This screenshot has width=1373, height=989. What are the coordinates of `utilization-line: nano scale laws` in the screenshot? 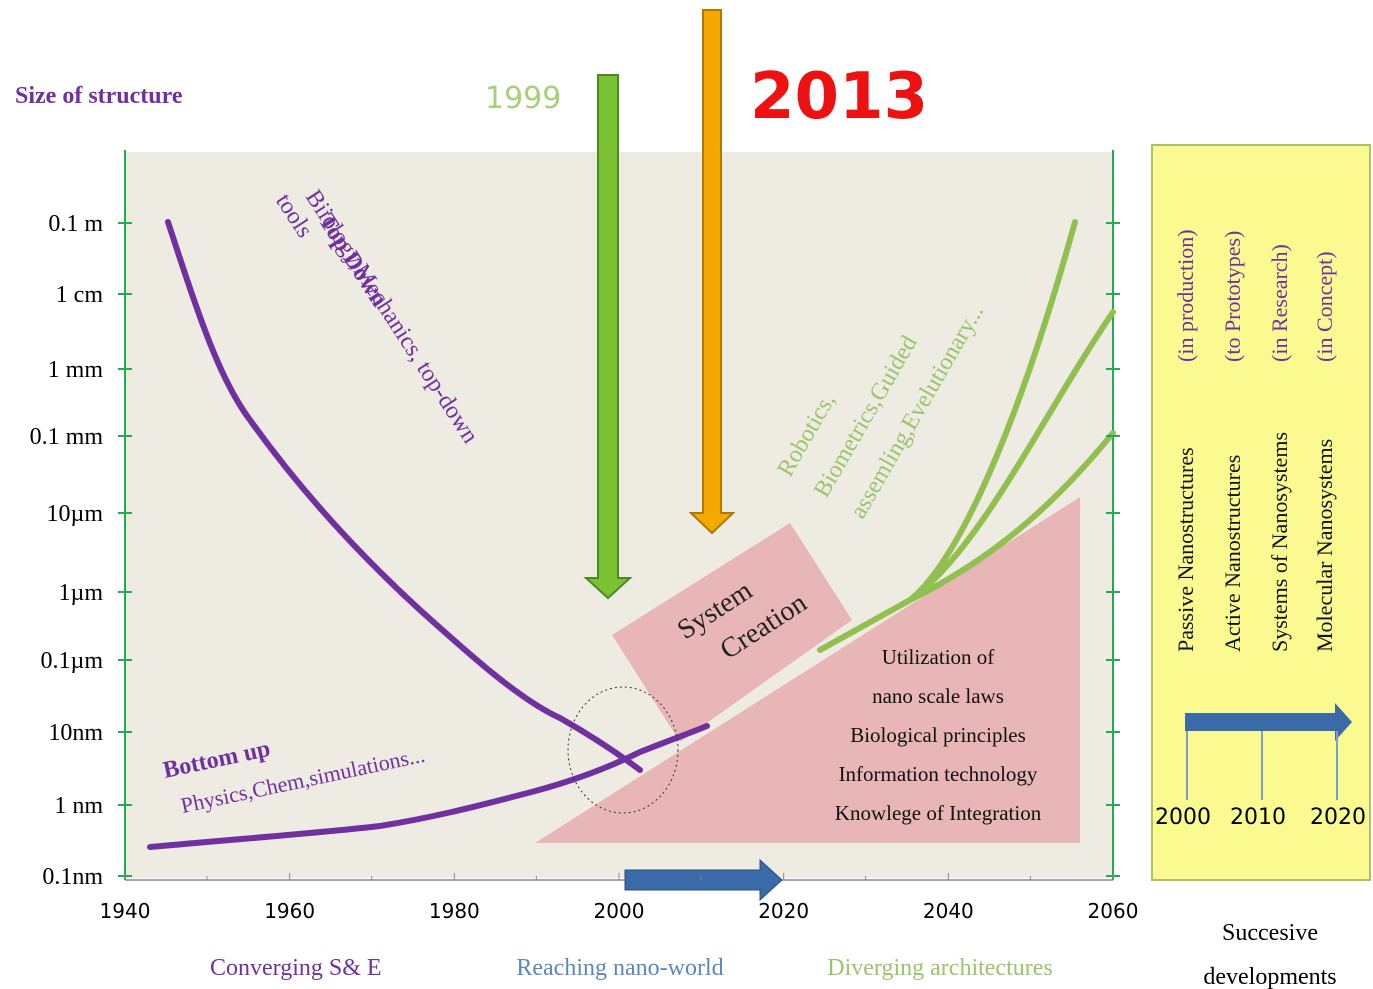 It's located at (938, 696).